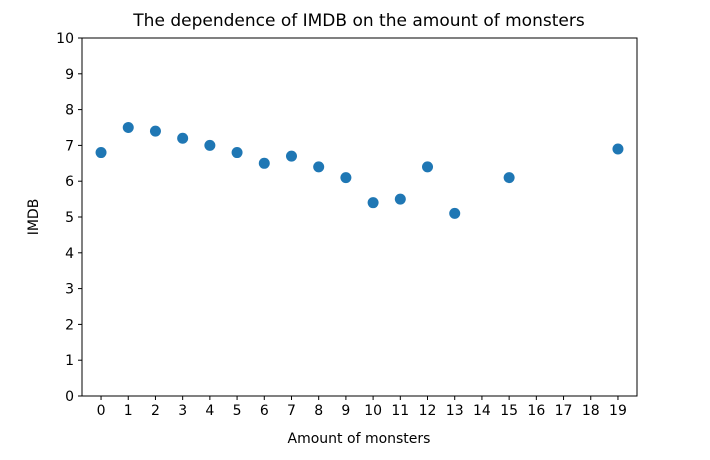 The width and height of the screenshot is (710, 460). What do you see at coordinates (69, 397) in the screenshot?
I see `y-tick-label: 0` at bounding box center [69, 397].